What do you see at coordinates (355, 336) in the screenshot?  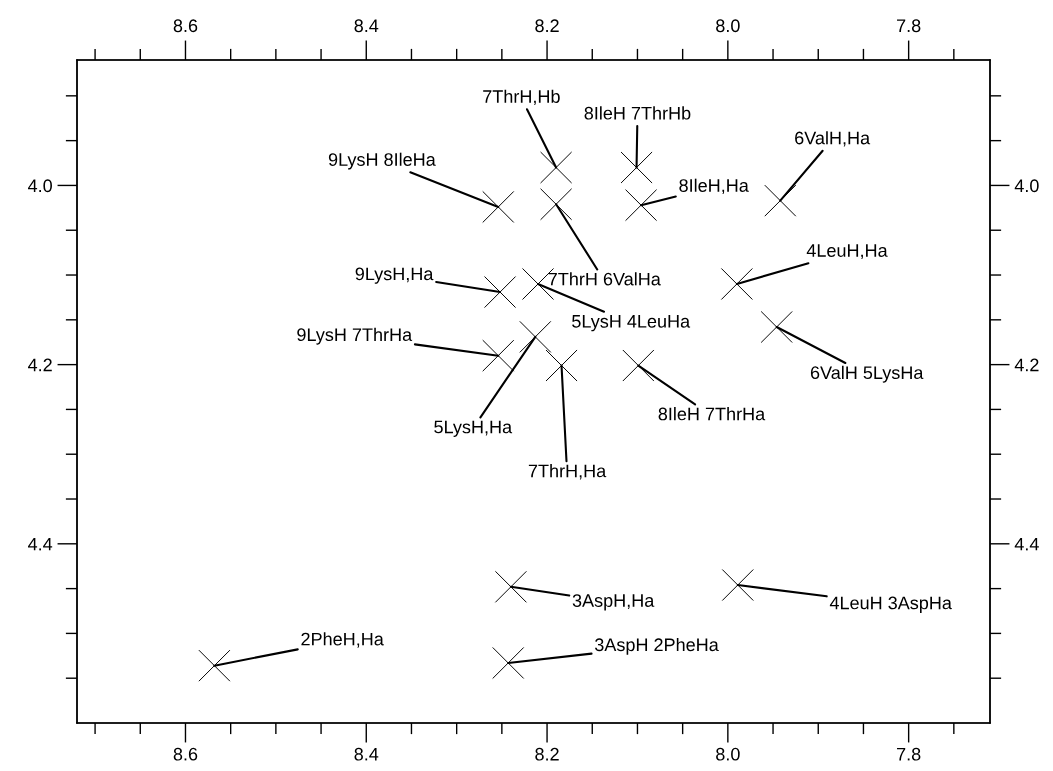 I see `annotation: 9LysH 7ThrHa` at bounding box center [355, 336].